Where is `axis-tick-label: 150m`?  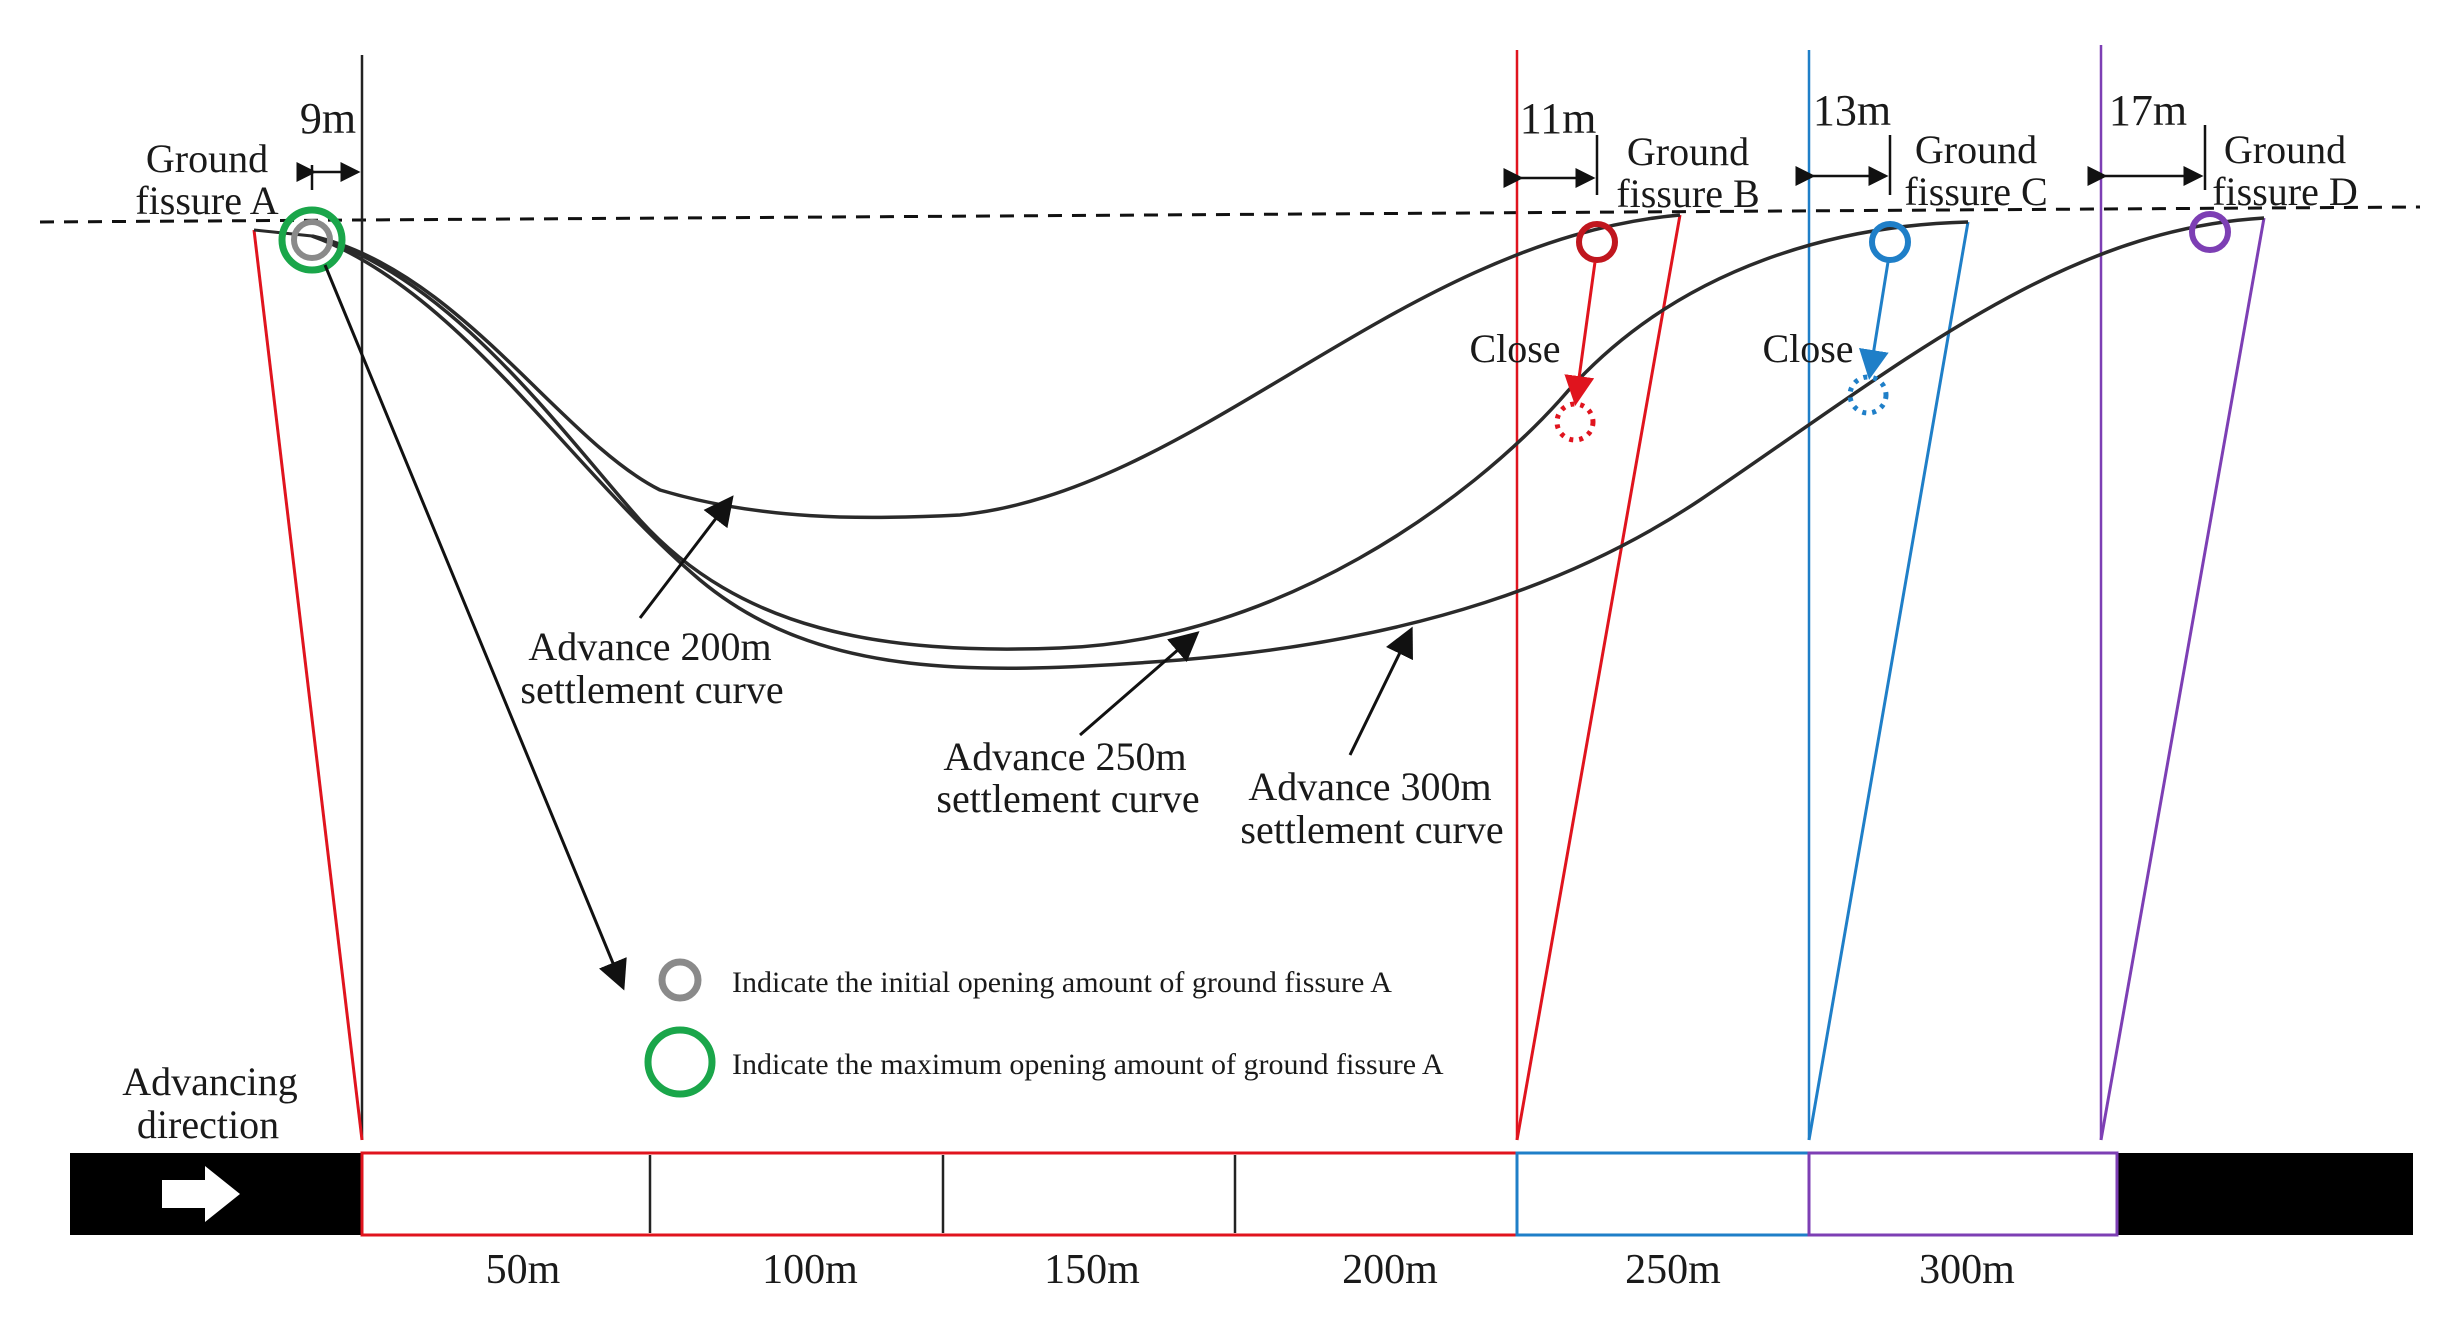
axis-tick-label: 150m is located at coordinates (1092, 1270).